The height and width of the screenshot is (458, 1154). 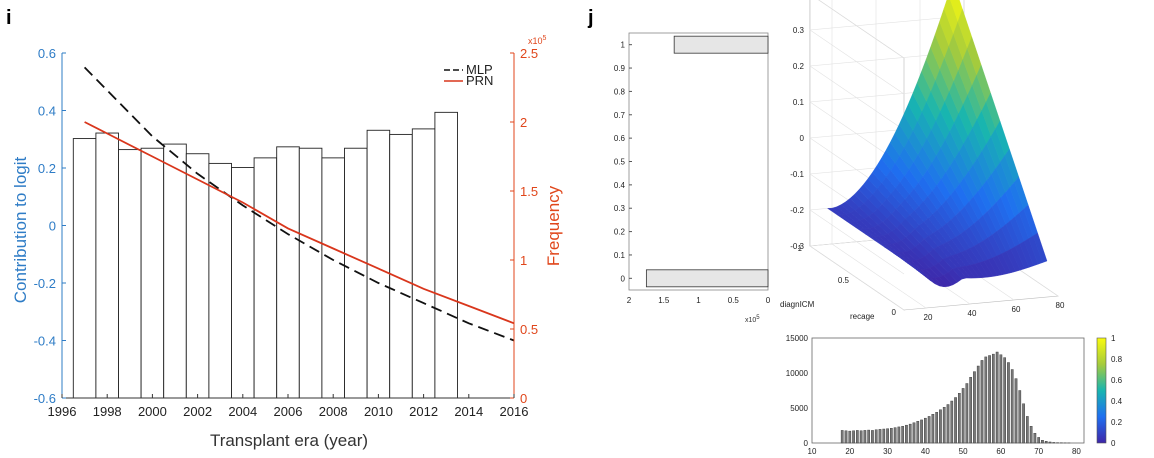 What do you see at coordinates (698, 300) in the screenshot?
I see `x-tick-label: 1` at bounding box center [698, 300].